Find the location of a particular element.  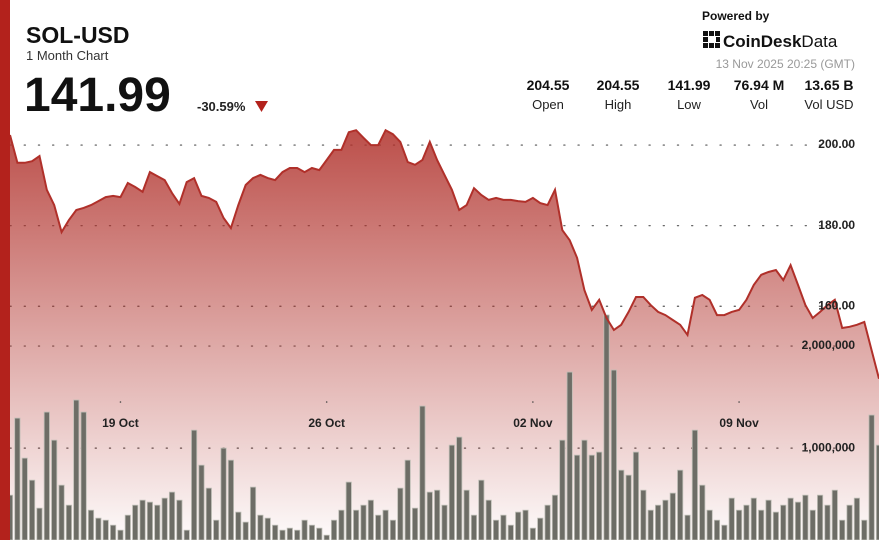

logo-icon is located at coordinates (711, 39).